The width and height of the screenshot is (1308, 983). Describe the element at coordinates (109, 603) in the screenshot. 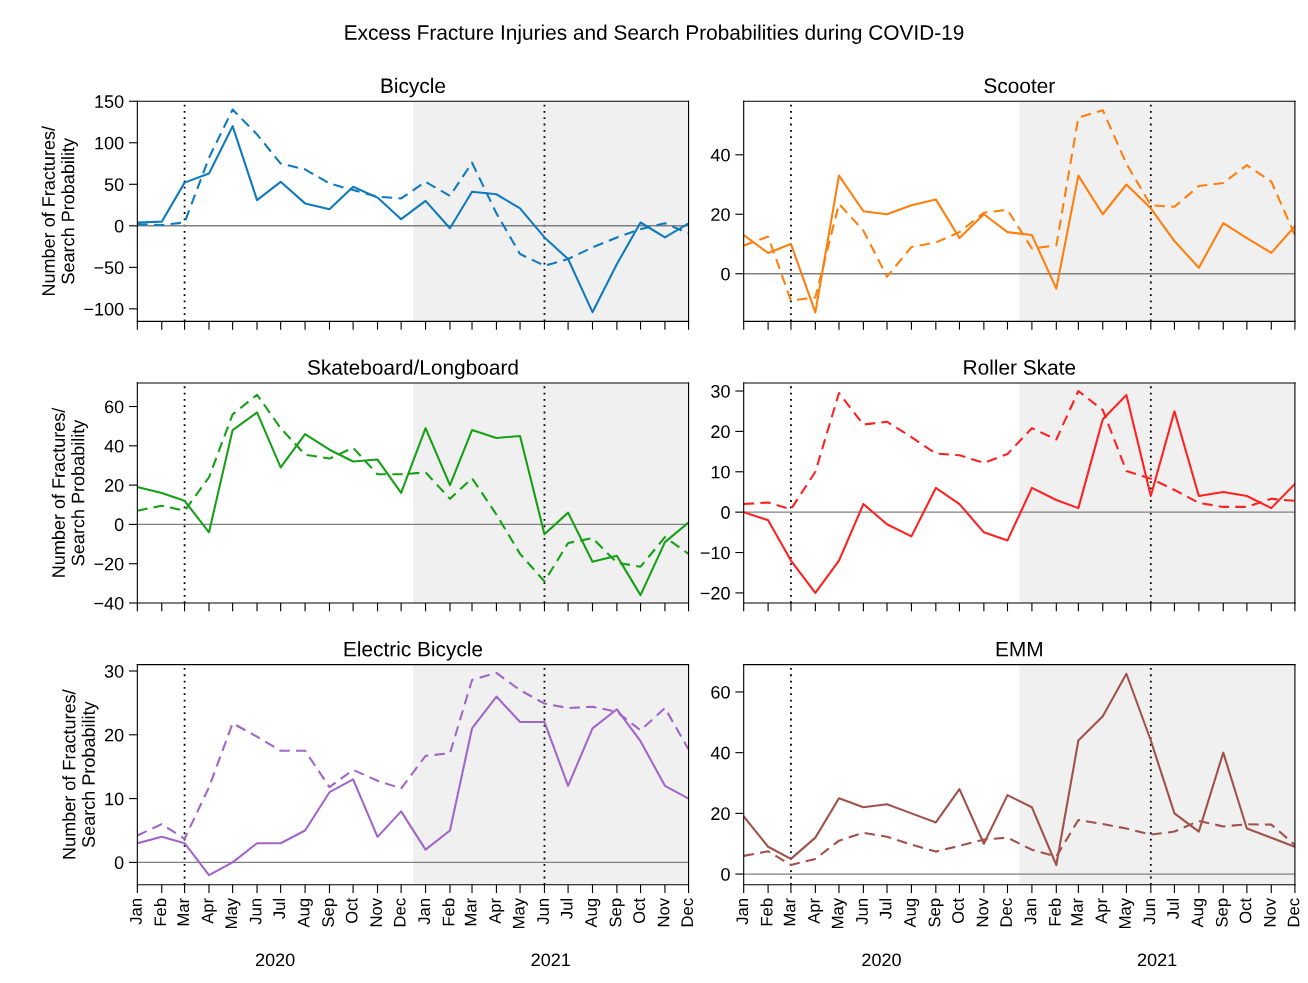

I see `y-tick-label: −40` at that location.